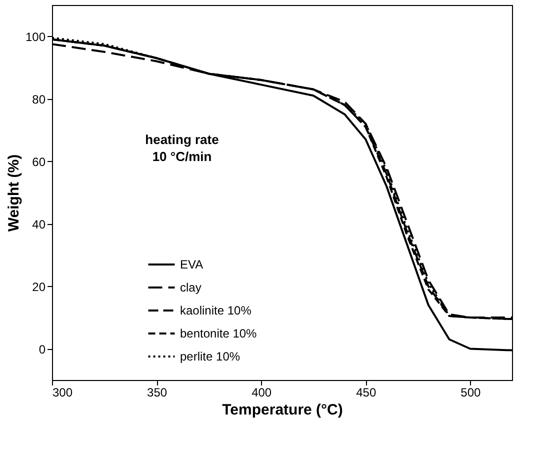 The image size is (538, 456). I want to click on x-tick-label: 500, so click(471, 393).